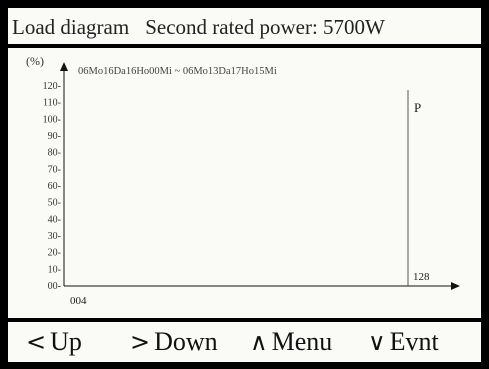 The height and width of the screenshot is (369, 489). What do you see at coordinates (414, 341) in the screenshot?
I see `evnt-button-label: Evnt` at bounding box center [414, 341].